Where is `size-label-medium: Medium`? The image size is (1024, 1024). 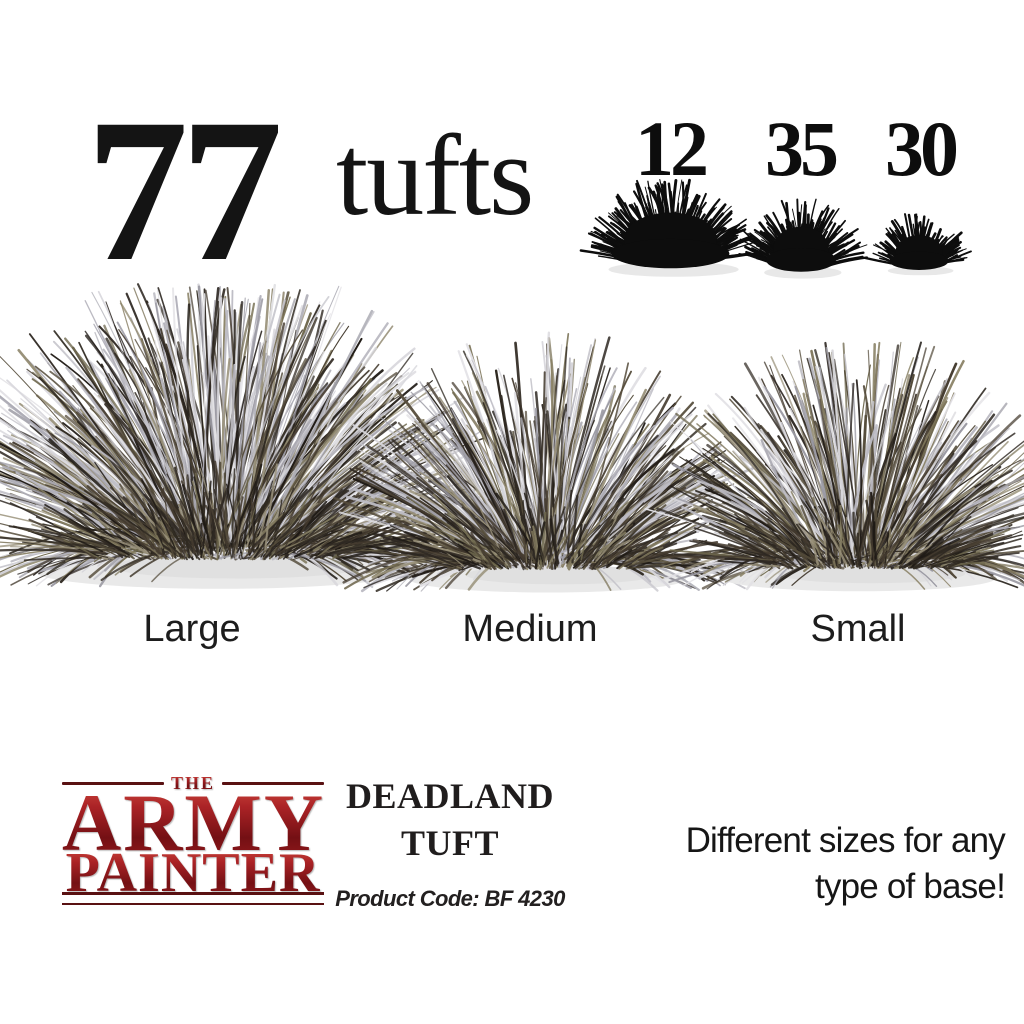 size-label-medium: Medium is located at coordinates (530, 629).